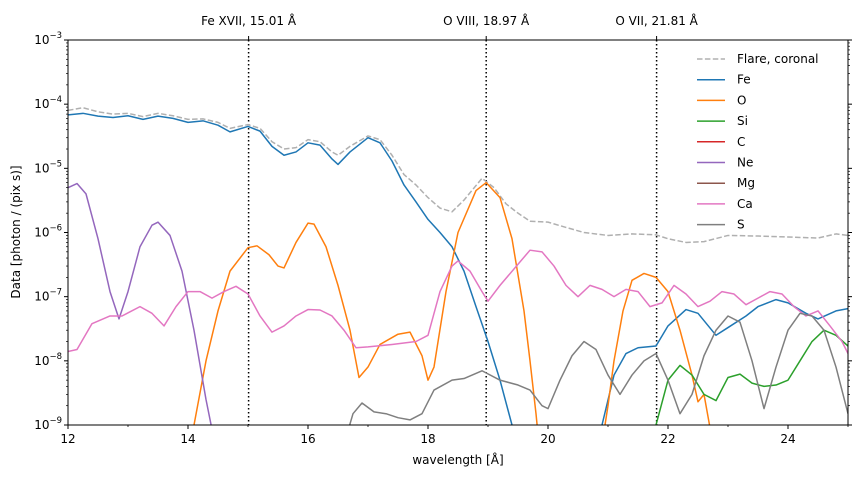  What do you see at coordinates (741, 225) in the screenshot?
I see `legend-label-8: S` at bounding box center [741, 225].